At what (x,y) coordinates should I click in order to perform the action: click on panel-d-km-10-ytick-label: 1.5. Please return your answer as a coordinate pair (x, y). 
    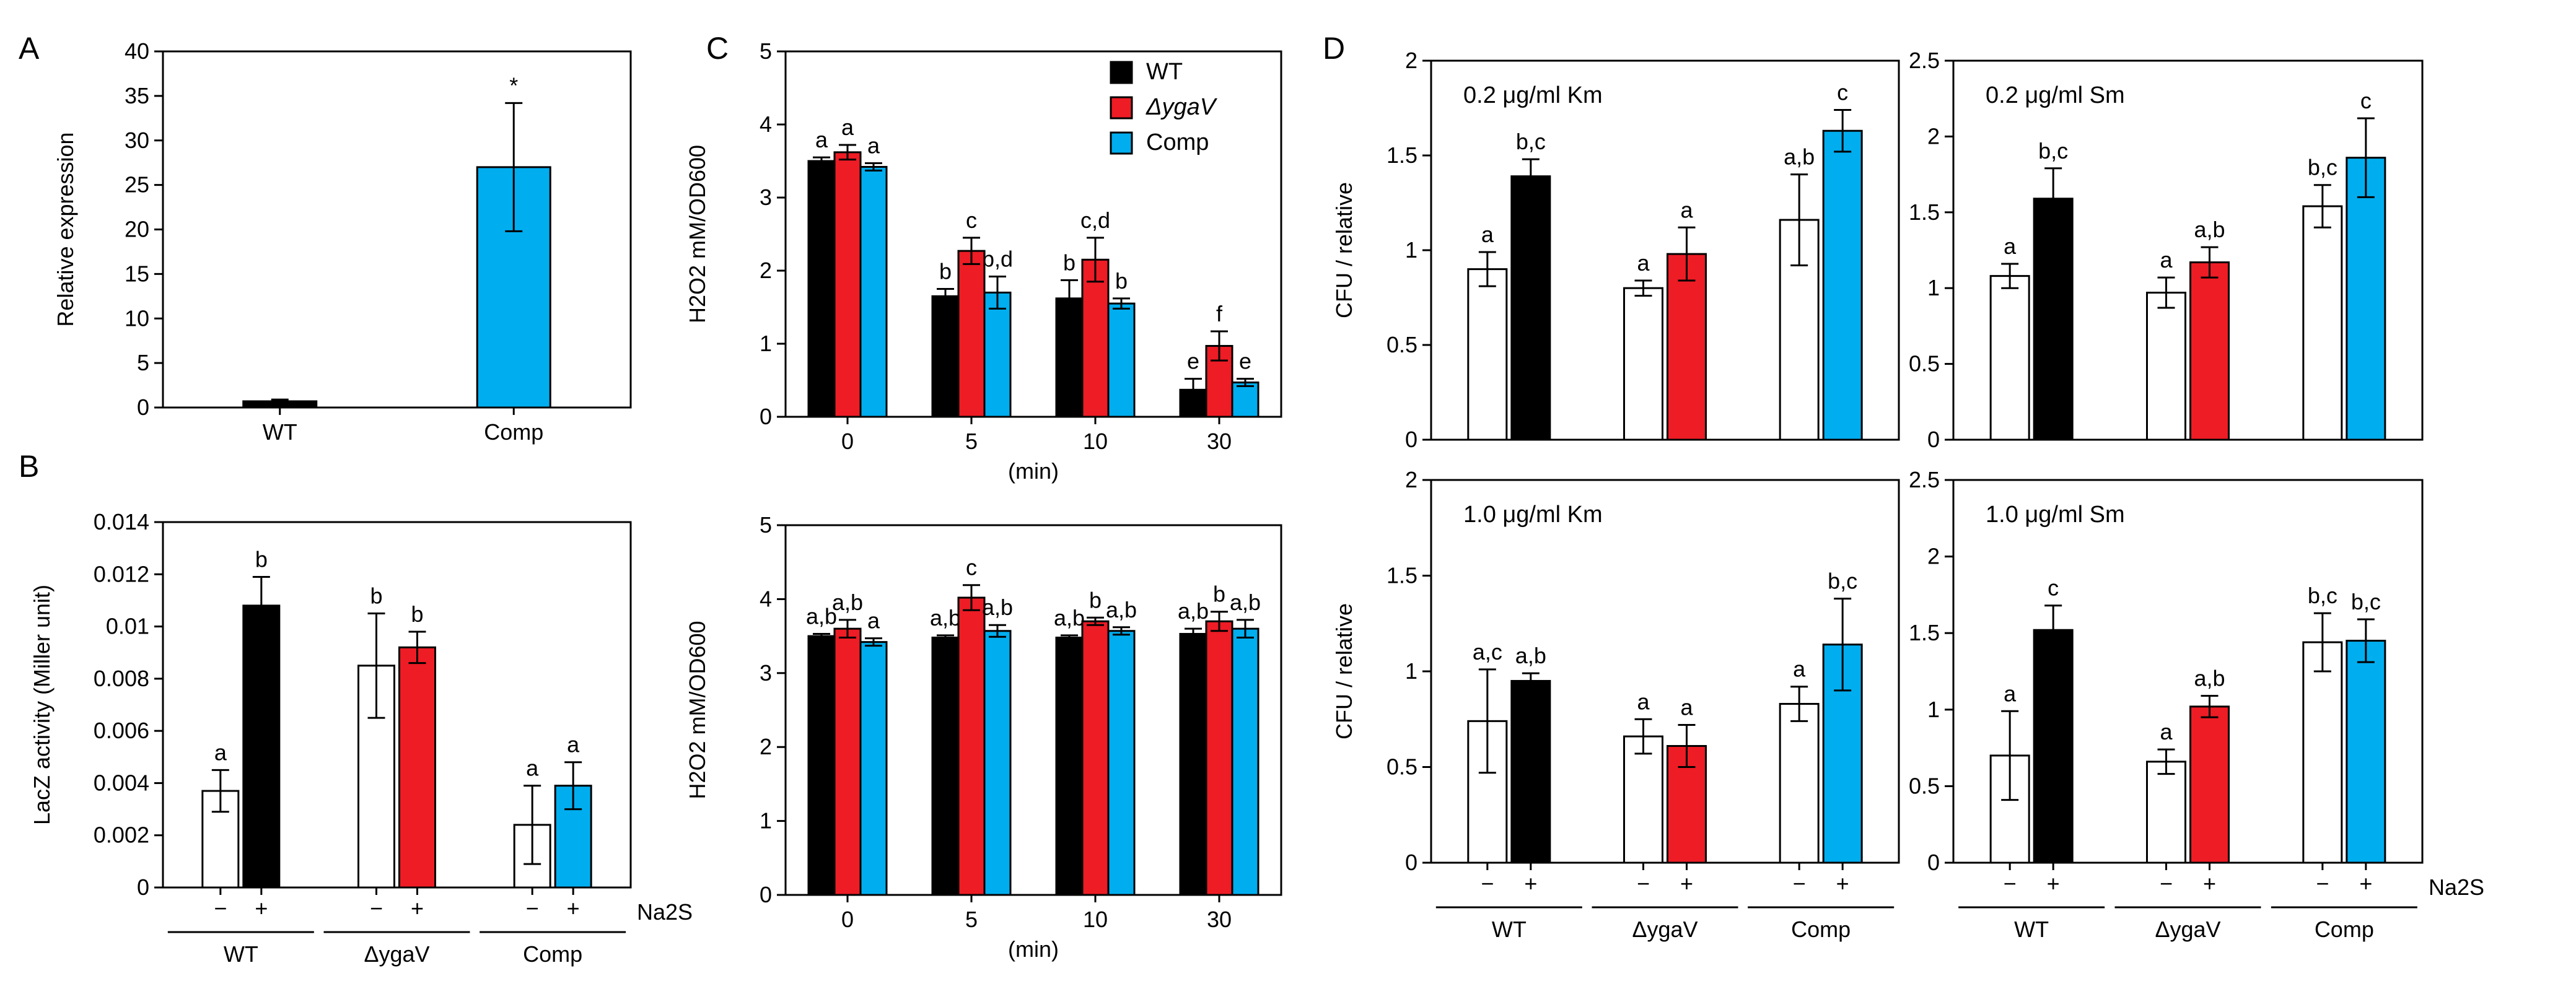
    Looking at the image, I should click on (1402, 575).